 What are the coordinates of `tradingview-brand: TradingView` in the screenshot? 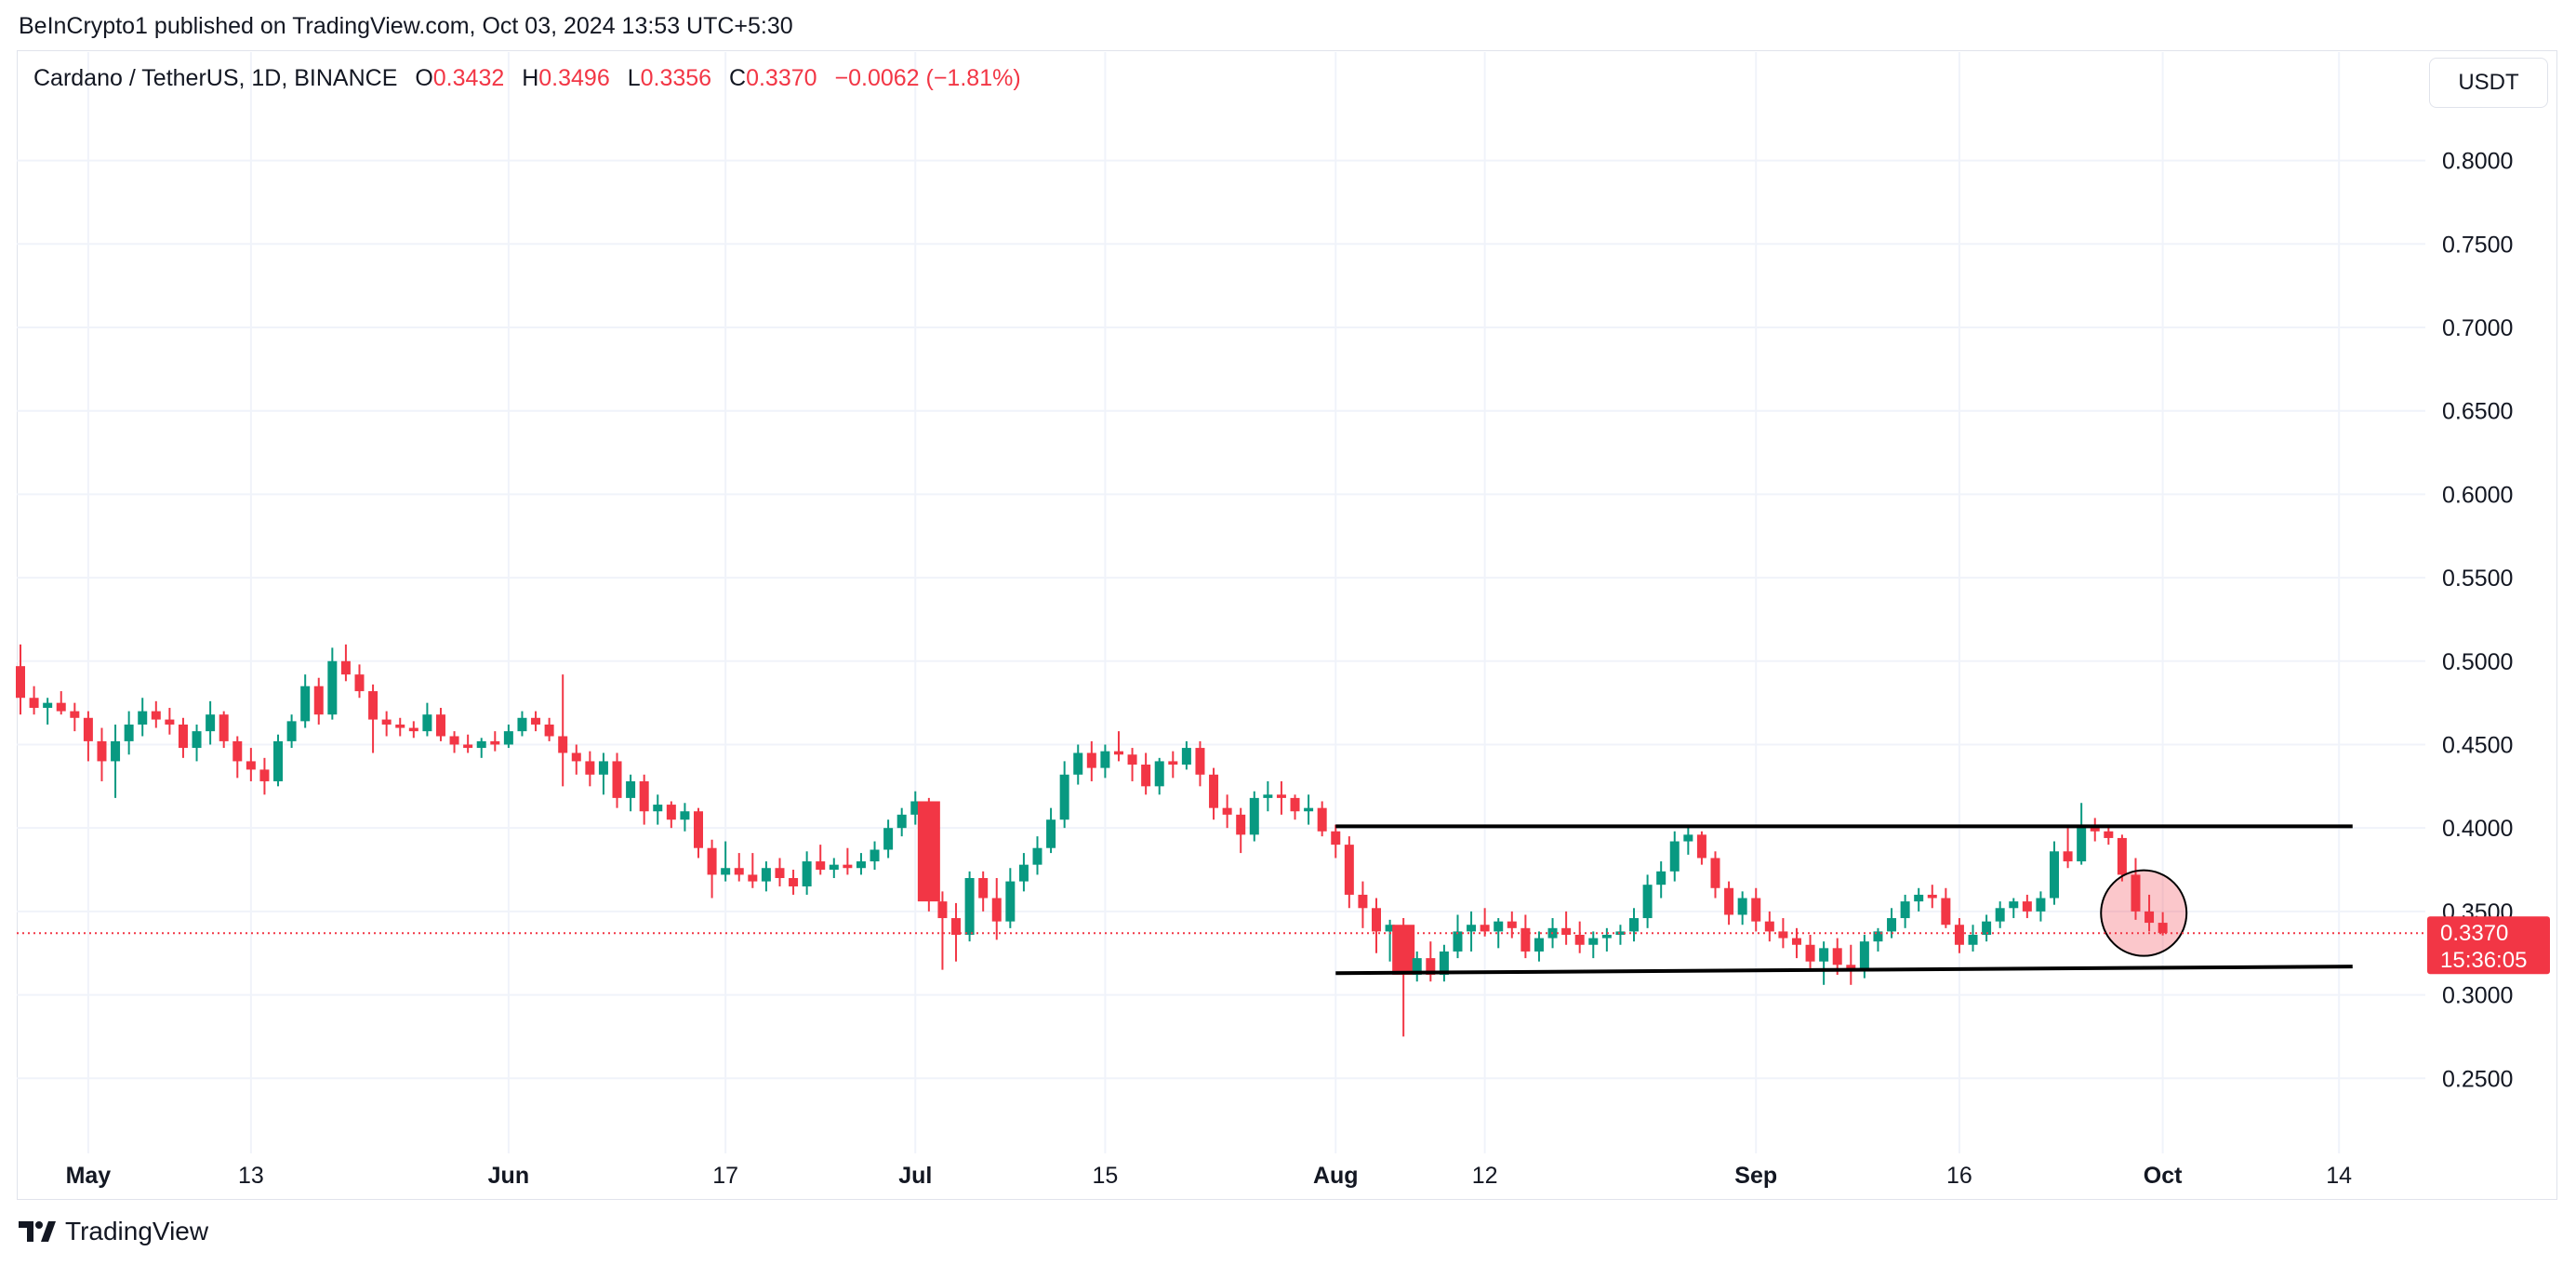 It's located at (113, 1231).